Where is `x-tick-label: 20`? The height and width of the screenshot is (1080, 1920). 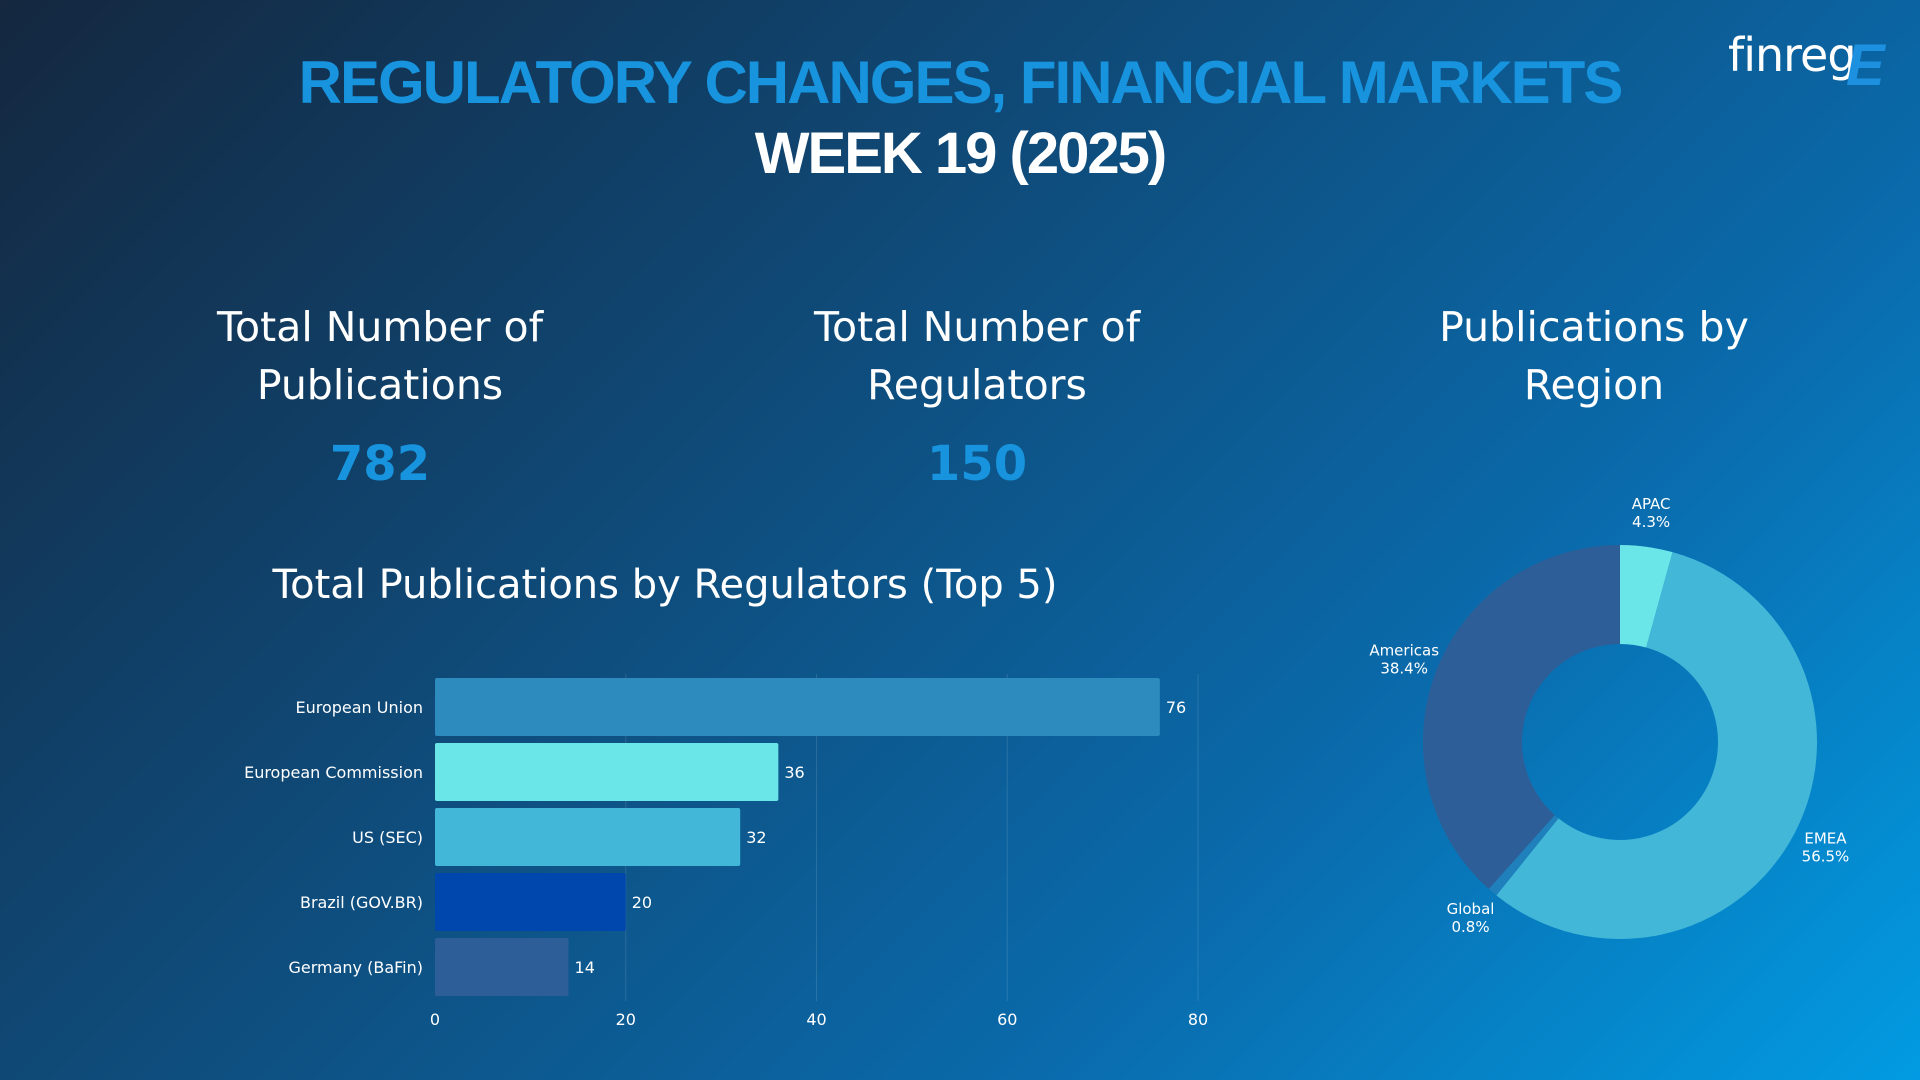
x-tick-label: 20 is located at coordinates (626, 1019).